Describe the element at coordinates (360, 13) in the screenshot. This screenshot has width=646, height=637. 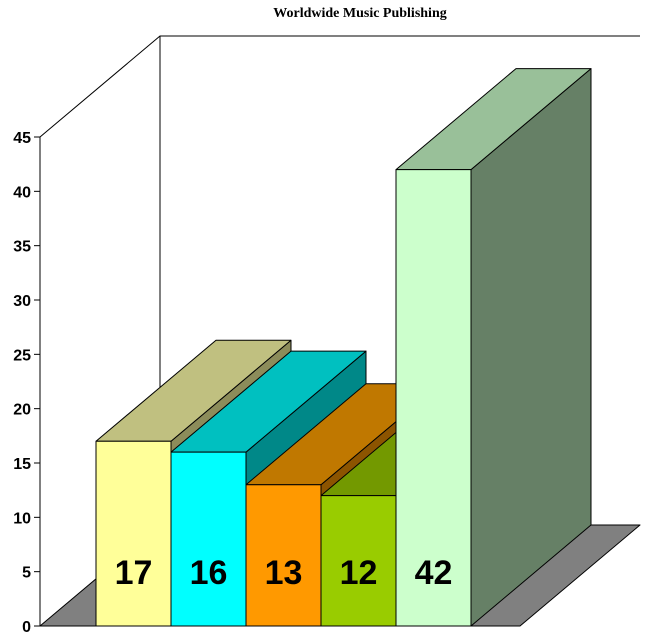
I see `chart-title: Worldwide Music Publishing` at that location.